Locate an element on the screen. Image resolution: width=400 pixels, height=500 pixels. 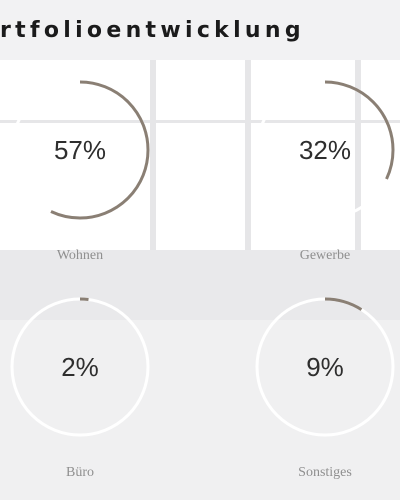
stat-value: 2% is located at coordinates (80, 366).